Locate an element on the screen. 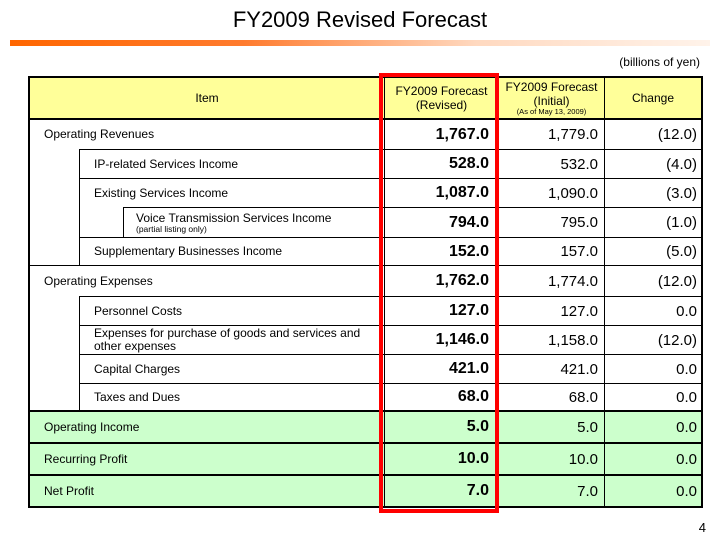  revised-value: 1,087.0 is located at coordinates (441, 192).